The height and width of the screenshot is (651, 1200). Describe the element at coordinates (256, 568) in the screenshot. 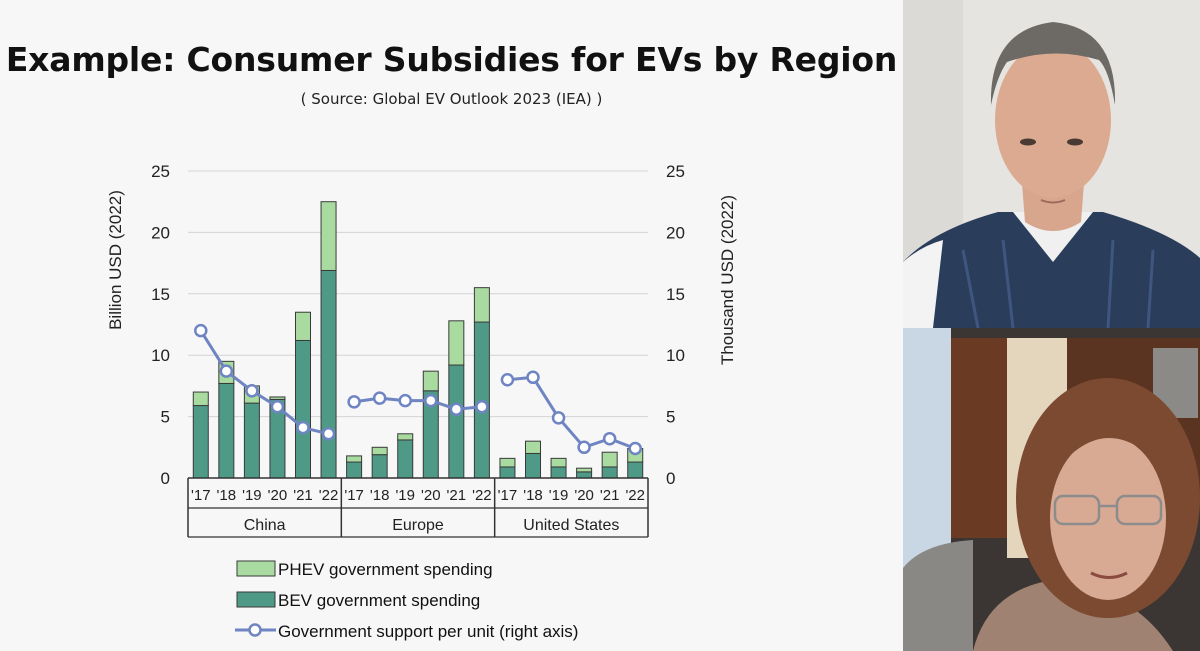

I see `legend-swatch-phev` at that location.